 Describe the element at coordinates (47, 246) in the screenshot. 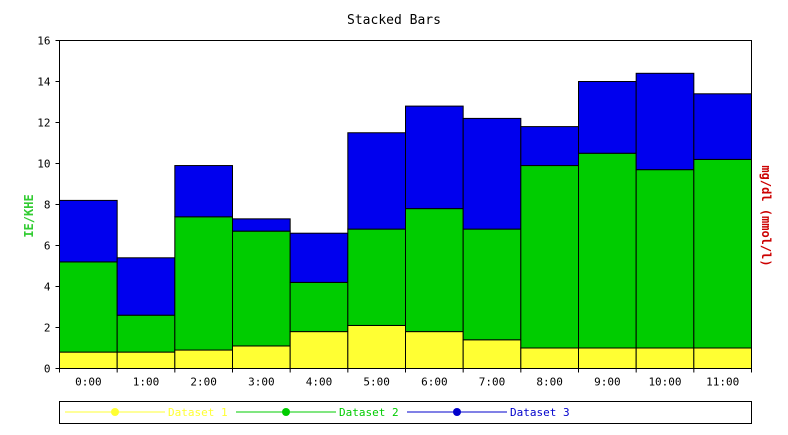

I see `y-tick-label: 6` at that location.